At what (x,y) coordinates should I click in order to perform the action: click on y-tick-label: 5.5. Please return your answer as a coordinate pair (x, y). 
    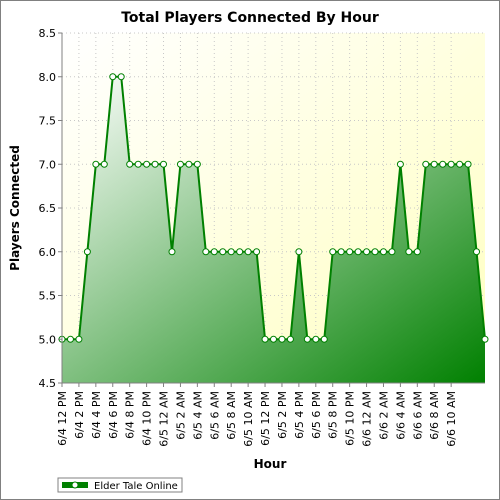
    Looking at the image, I should click on (48, 296).